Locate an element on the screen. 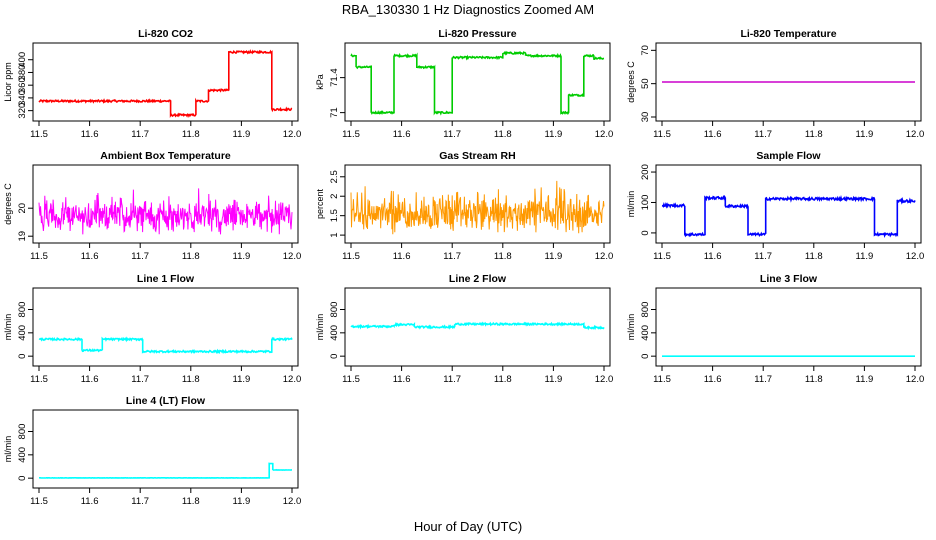 The height and width of the screenshot is (540, 936). y-tick-label: 2 is located at coordinates (334, 196).